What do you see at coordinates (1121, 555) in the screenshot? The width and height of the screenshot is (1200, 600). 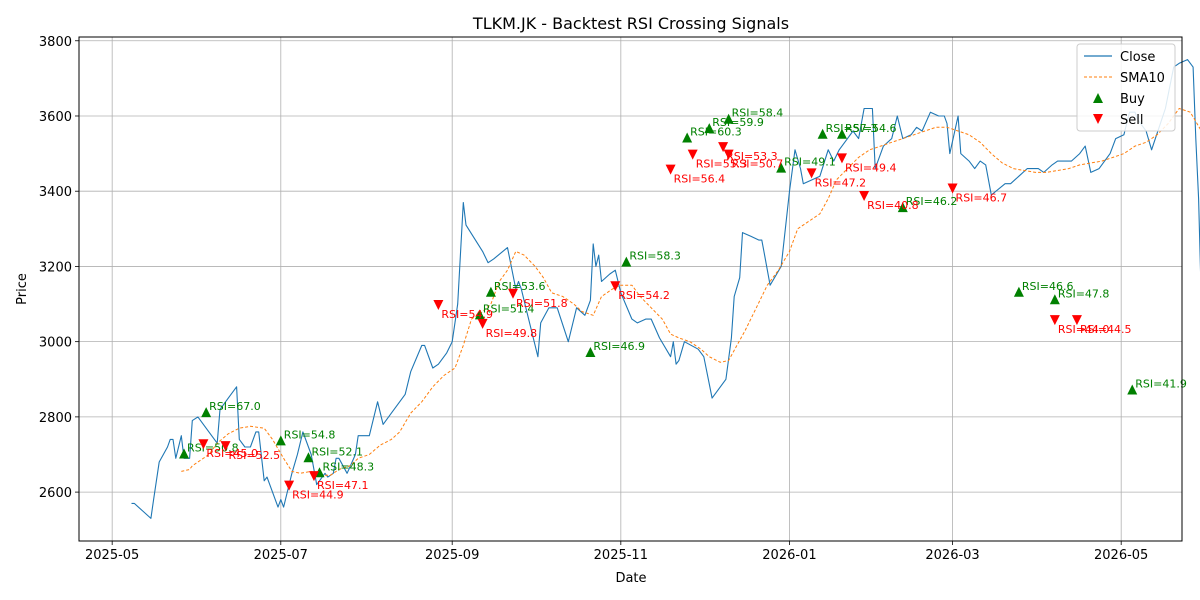 I see `x-tick-label: 2026-05` at bounding box center [1121, 555].